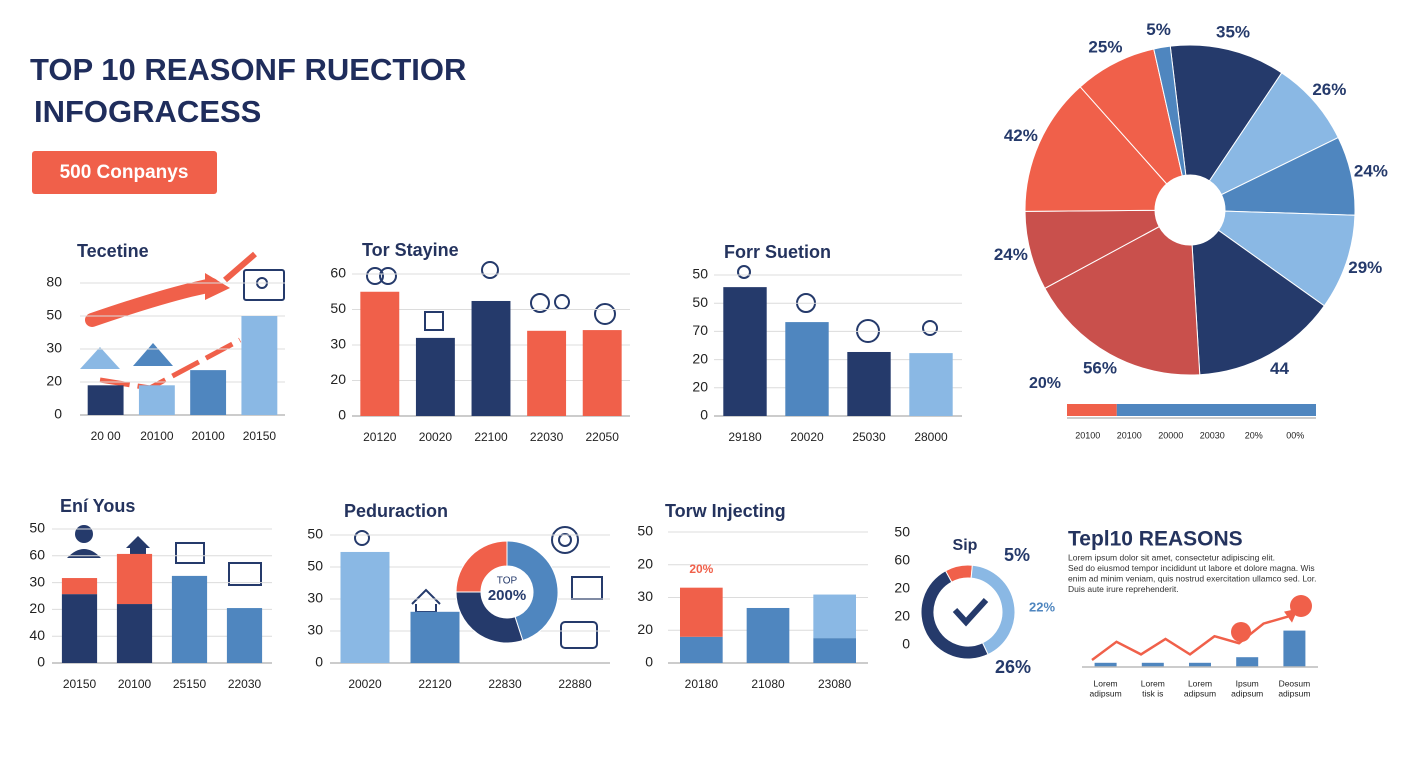  Describe the element at coordinates (37, 635) in the screenshot. I see `y-tick-label: 40` at that location.